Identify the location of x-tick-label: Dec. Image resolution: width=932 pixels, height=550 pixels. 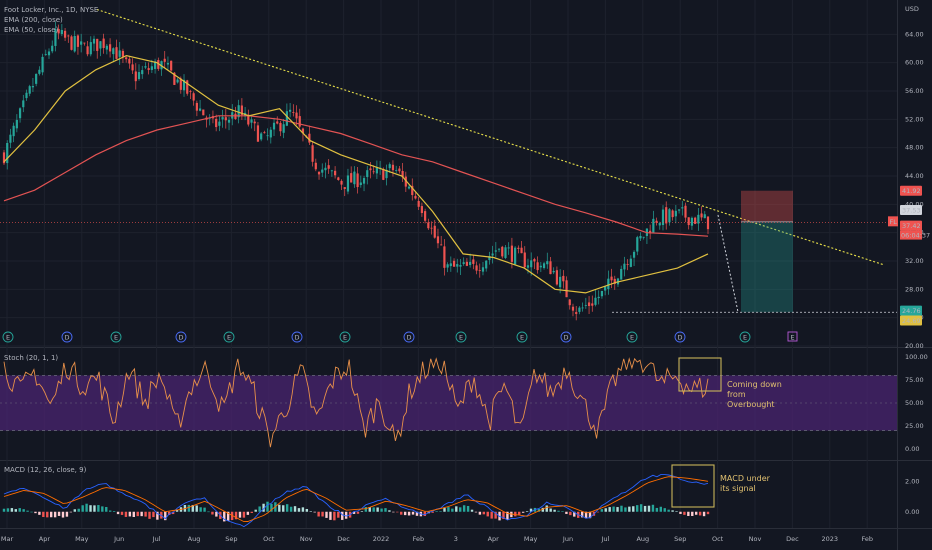
(792, 539).